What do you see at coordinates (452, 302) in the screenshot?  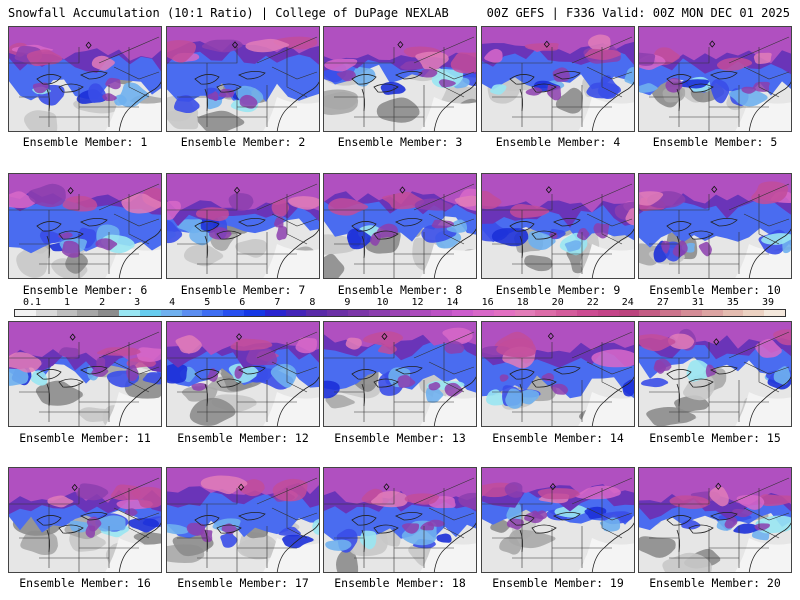 I see `colorbar-tick-label: 14` at bounding box center [452, 302].